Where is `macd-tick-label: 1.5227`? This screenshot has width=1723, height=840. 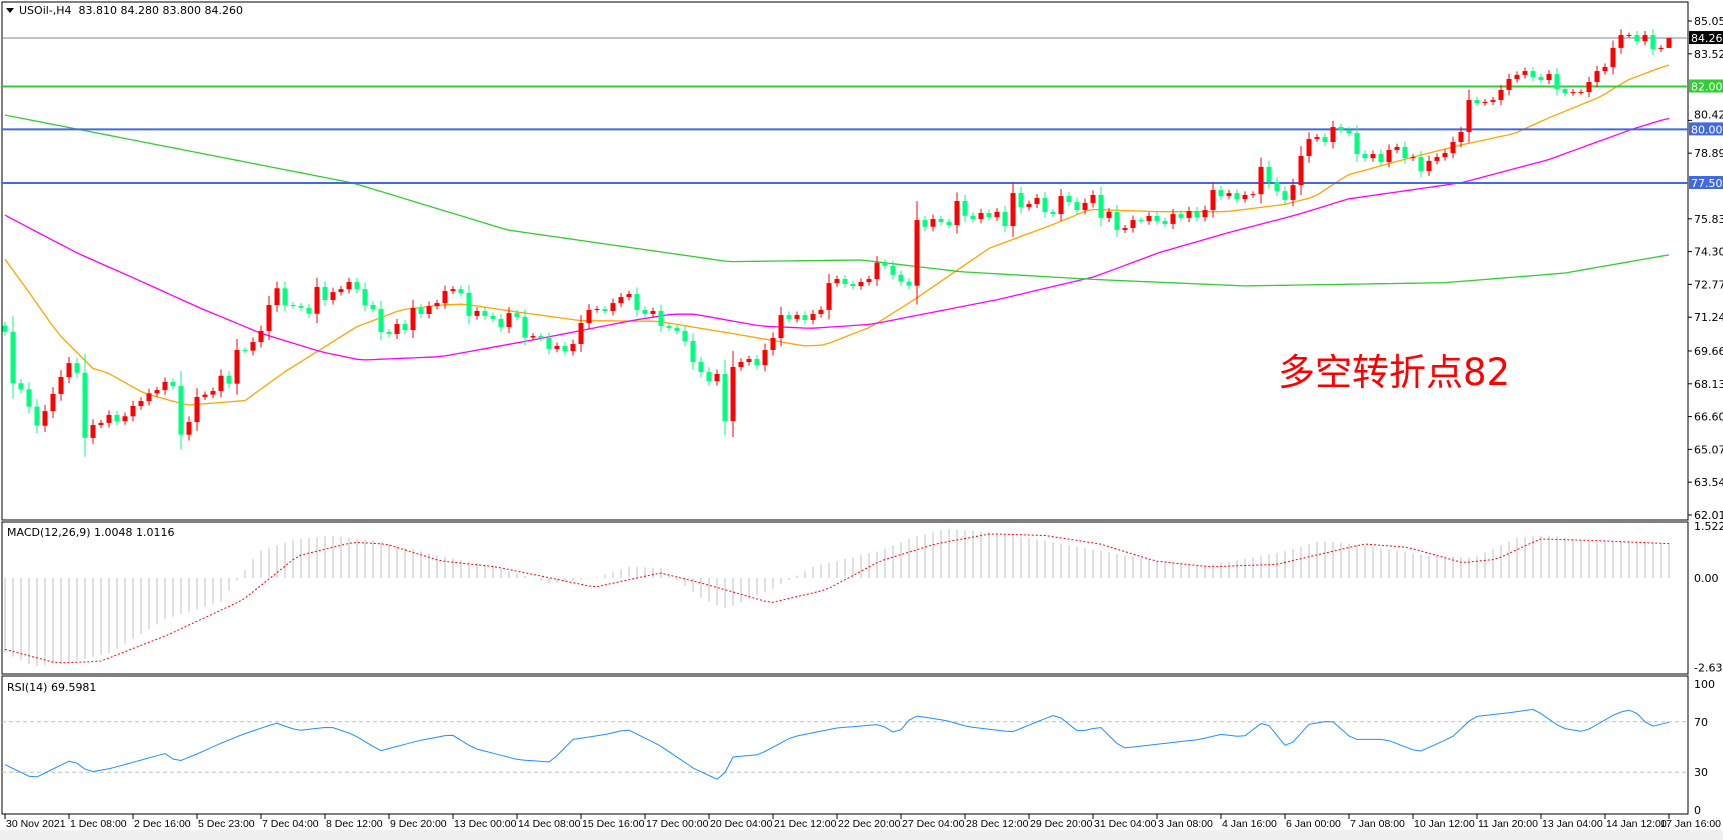 macd-tick-label: 1.5227 is located at coordinates (1708, 526).